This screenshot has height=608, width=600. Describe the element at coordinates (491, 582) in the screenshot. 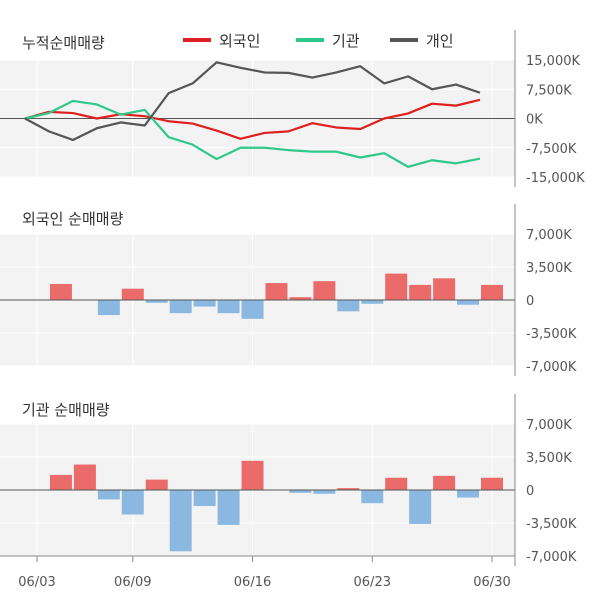

I see `x-tick-label: 06/30` at that location.